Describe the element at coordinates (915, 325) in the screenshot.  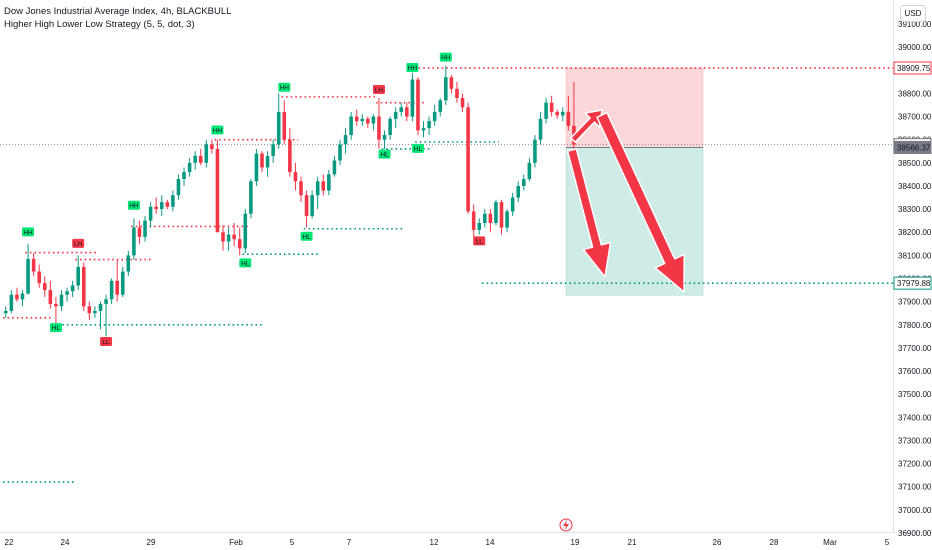
I see `y-tick-label: 37800.00` at that location.